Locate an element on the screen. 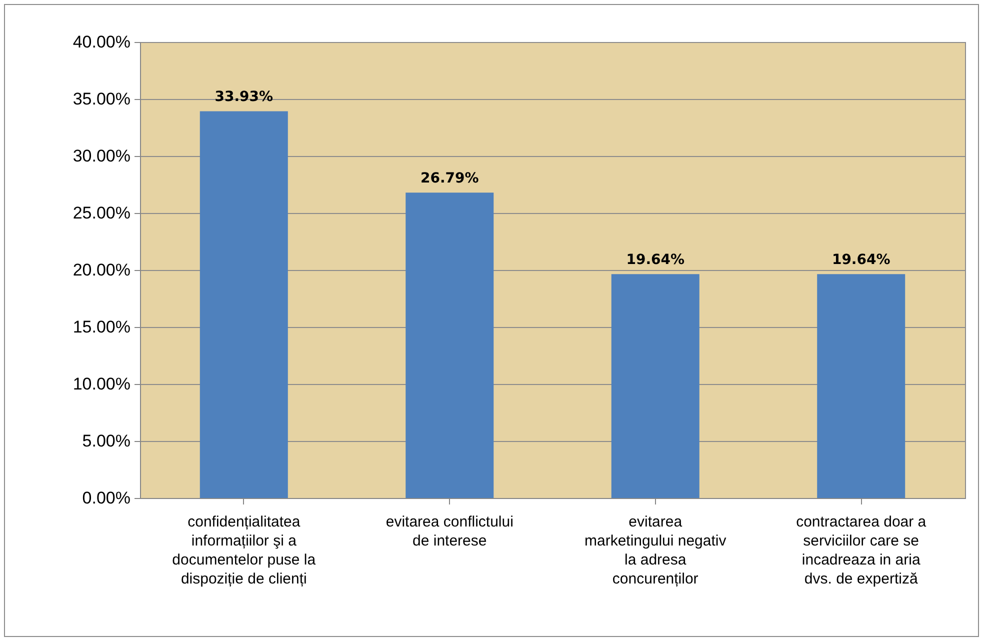 The width and height of the screenshot is (985, 643). y-tick-label: 35.00% is located at coordinates (101, 99).